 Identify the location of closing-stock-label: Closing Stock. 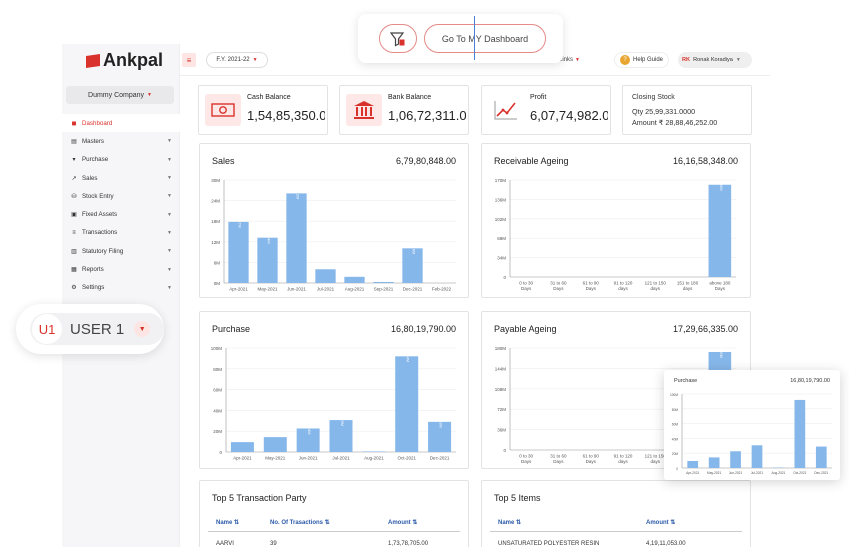
(653, 97).